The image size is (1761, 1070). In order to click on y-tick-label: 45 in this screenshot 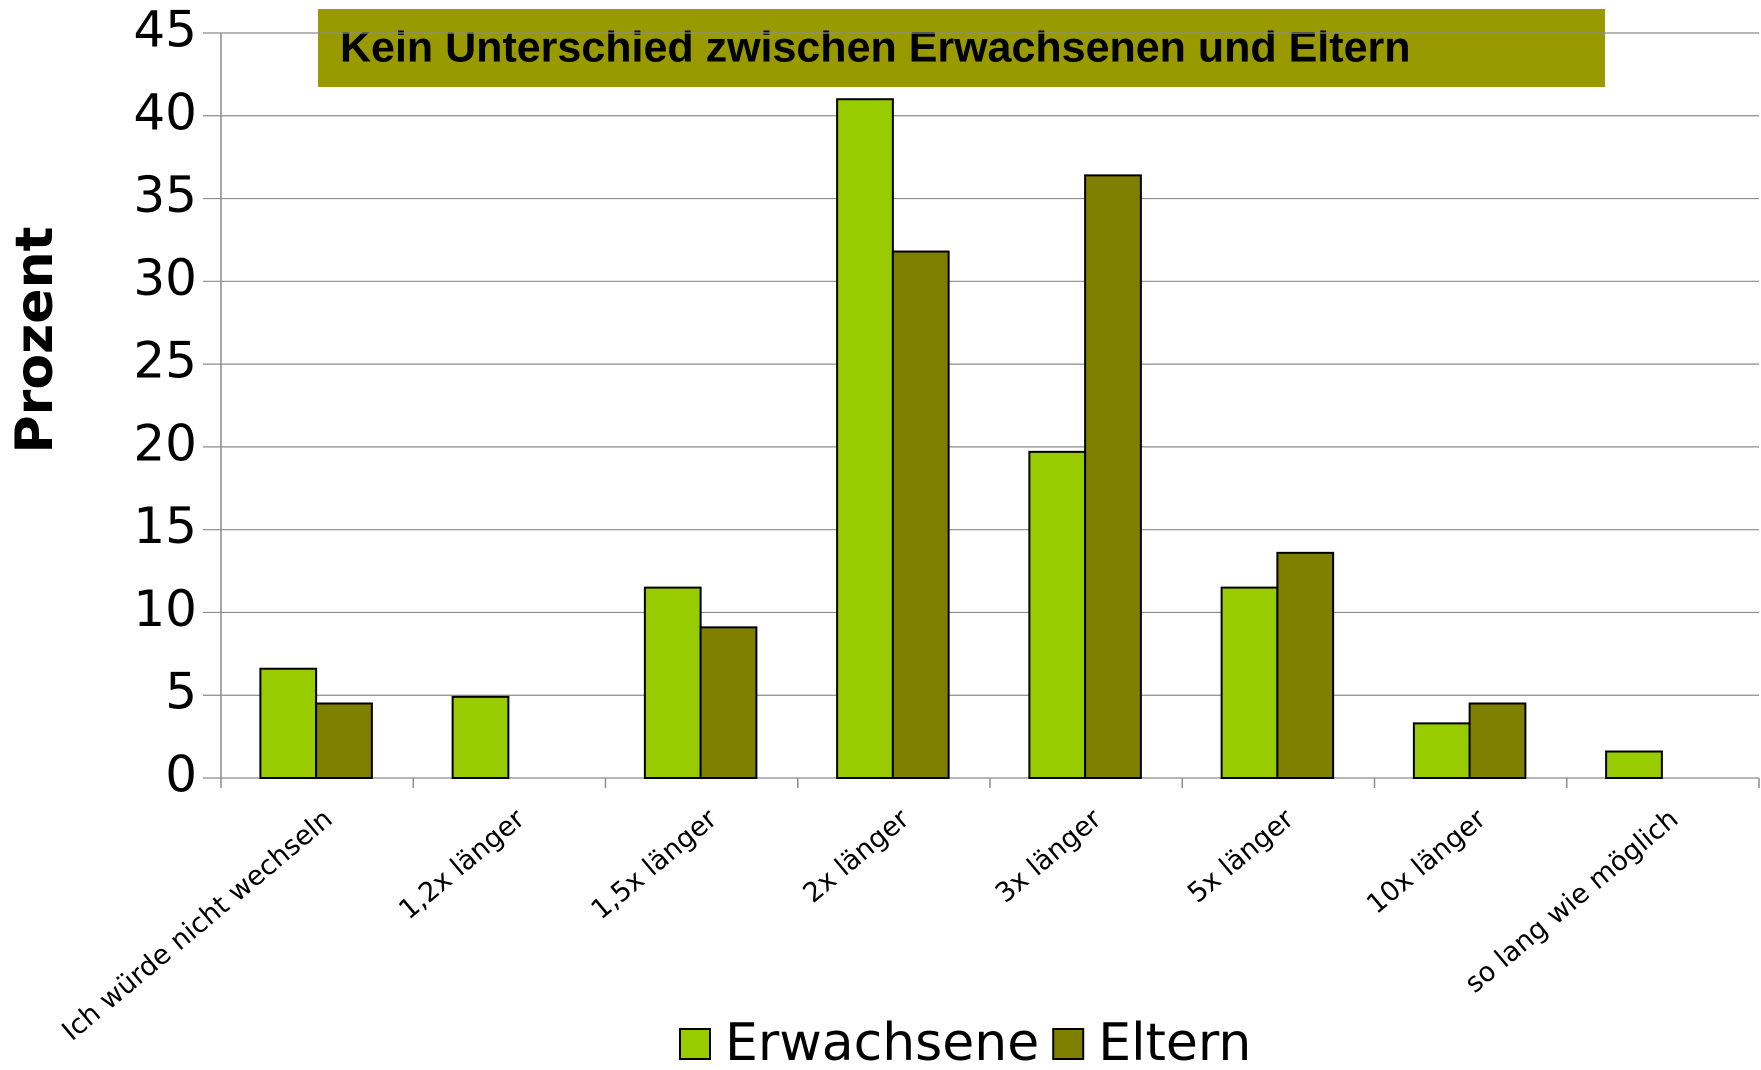, I will do `click(165, 30)`.